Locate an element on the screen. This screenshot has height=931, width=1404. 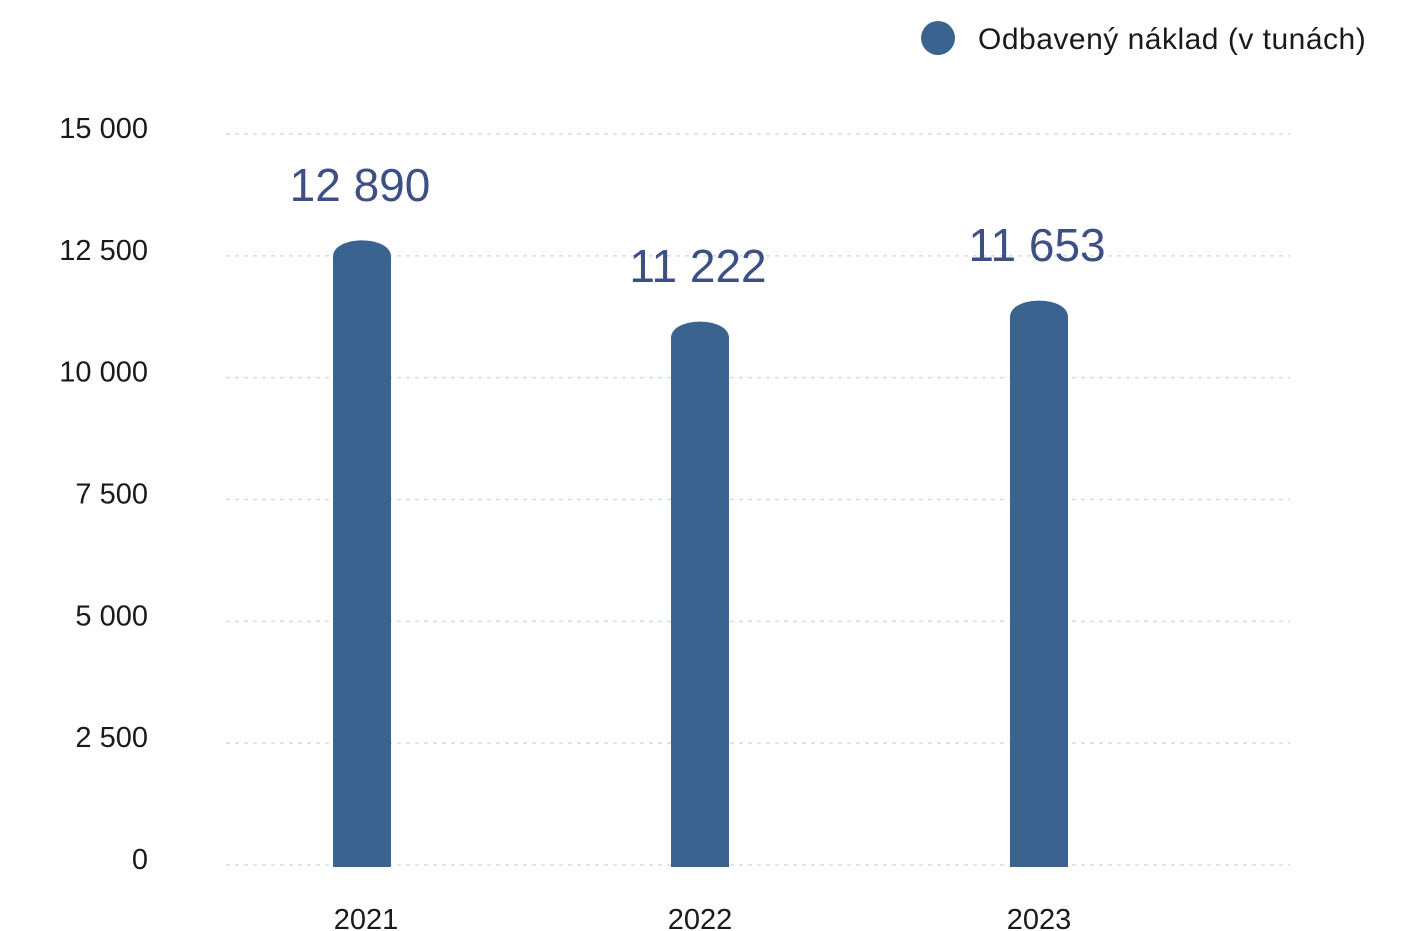
bar-2022 is located at coordinates (700, 594).